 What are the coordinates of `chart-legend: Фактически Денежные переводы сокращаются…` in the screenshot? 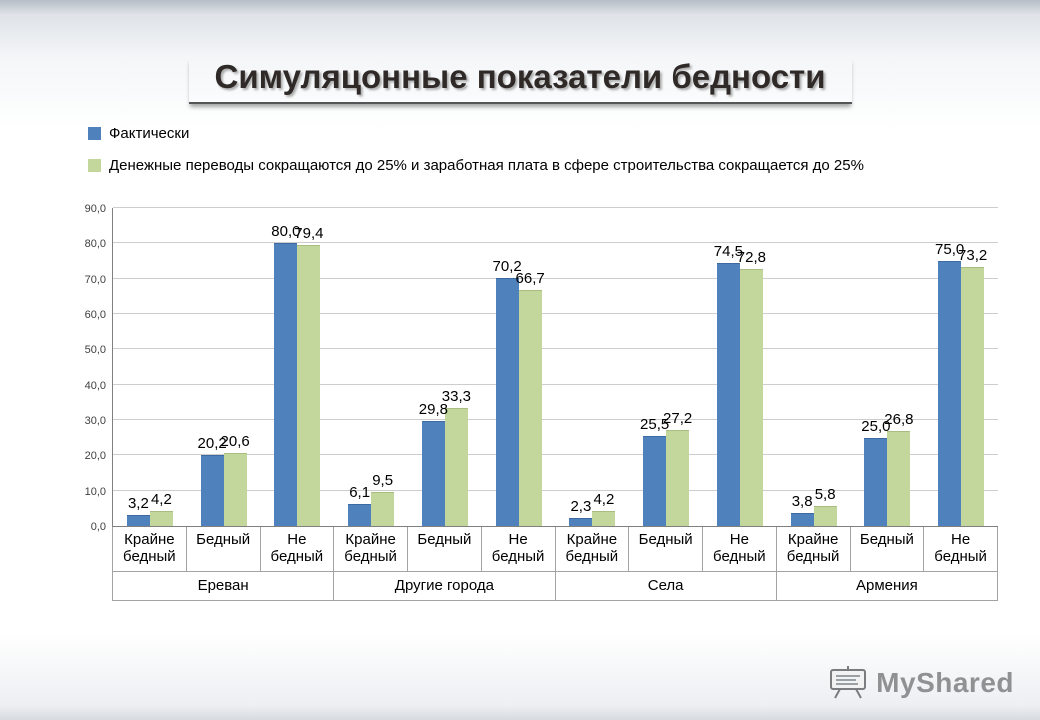 It's located at (550, 155).